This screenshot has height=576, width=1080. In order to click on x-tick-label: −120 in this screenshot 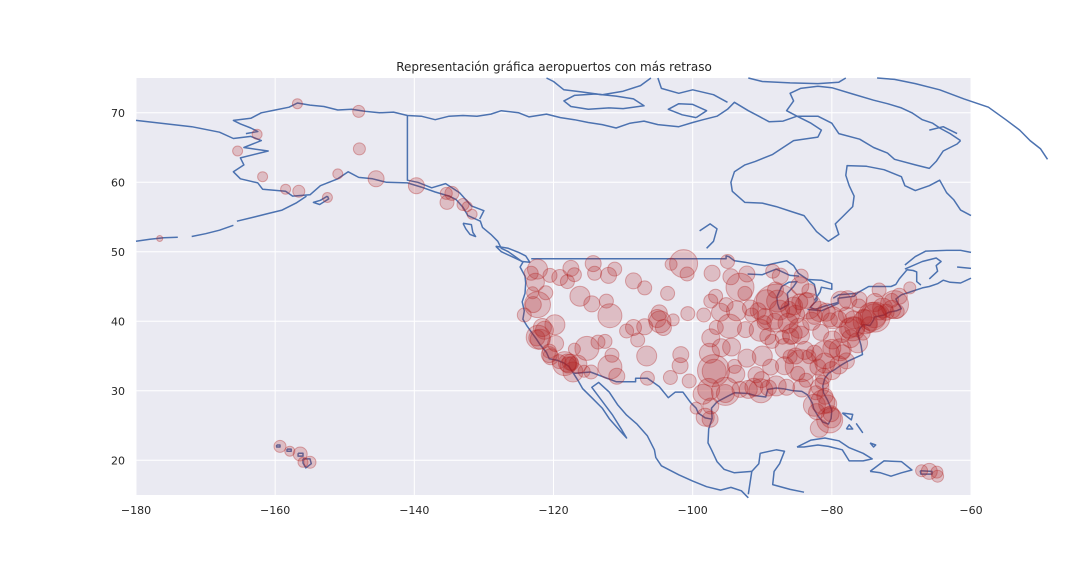, I will do `click(553, 510)`.